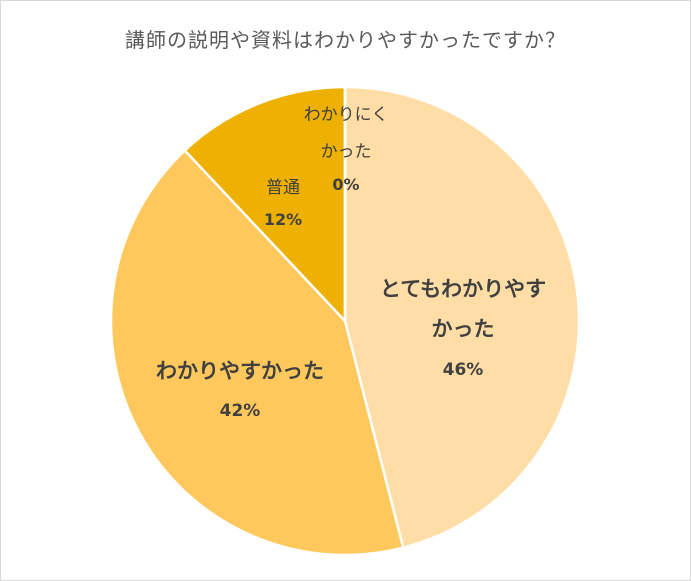 This screenshot has height=581, width=691. I want to click on slice-percent-2: 12%, so click(283, 219).